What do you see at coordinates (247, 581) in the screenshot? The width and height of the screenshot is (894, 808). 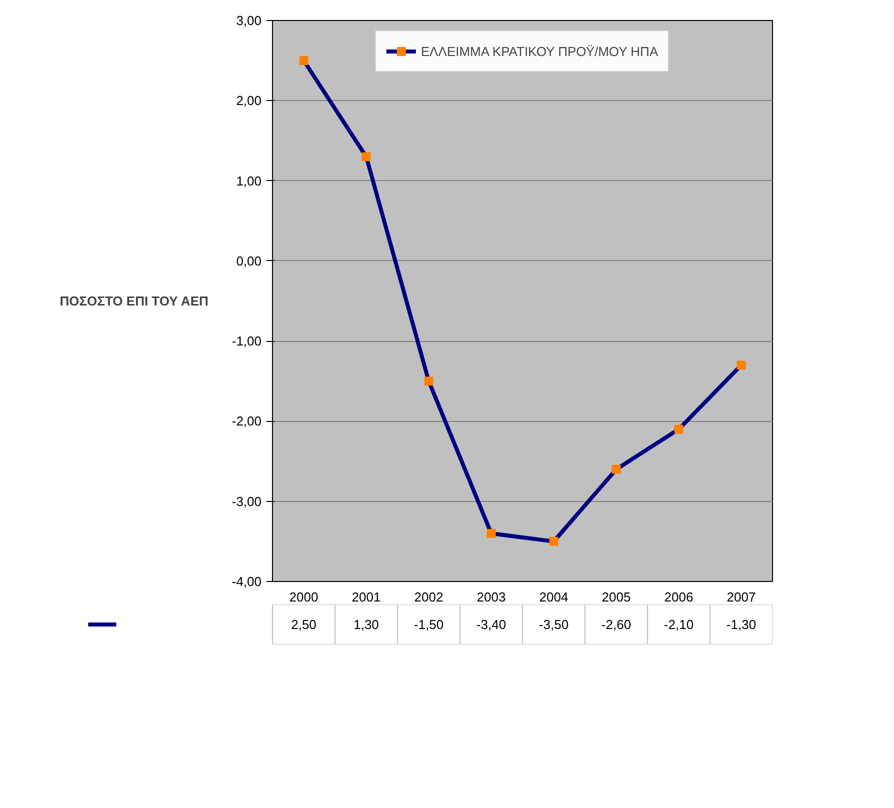 I see `y-tick-label: -4,00` at bounding box center [247, 581].